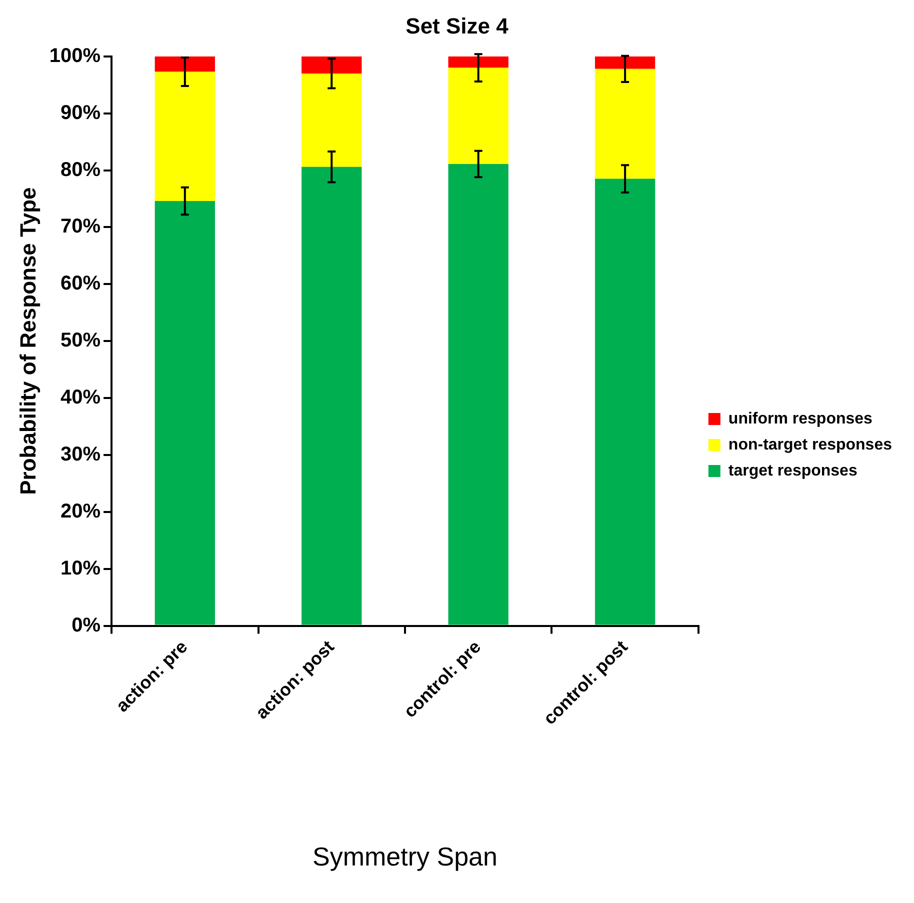  I want to click on y-tick-label: 30%, so click(80, 454).